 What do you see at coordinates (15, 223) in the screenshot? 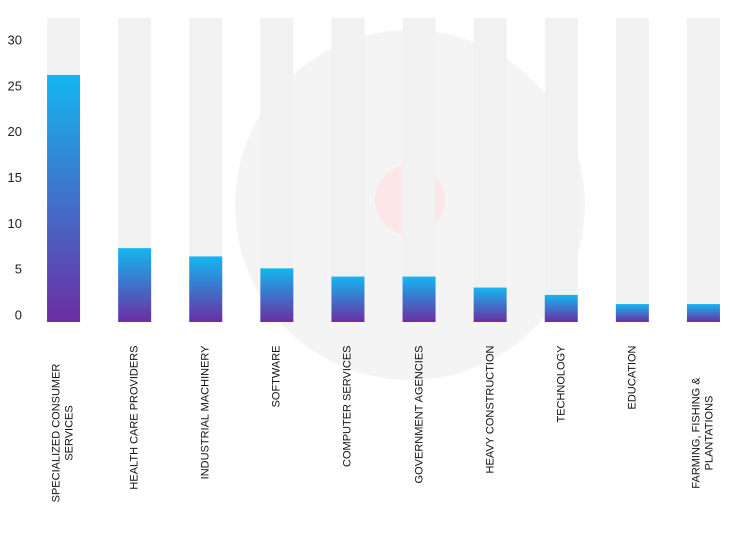
I see `y-tick-label: 10` at bounding box center [15, 223].